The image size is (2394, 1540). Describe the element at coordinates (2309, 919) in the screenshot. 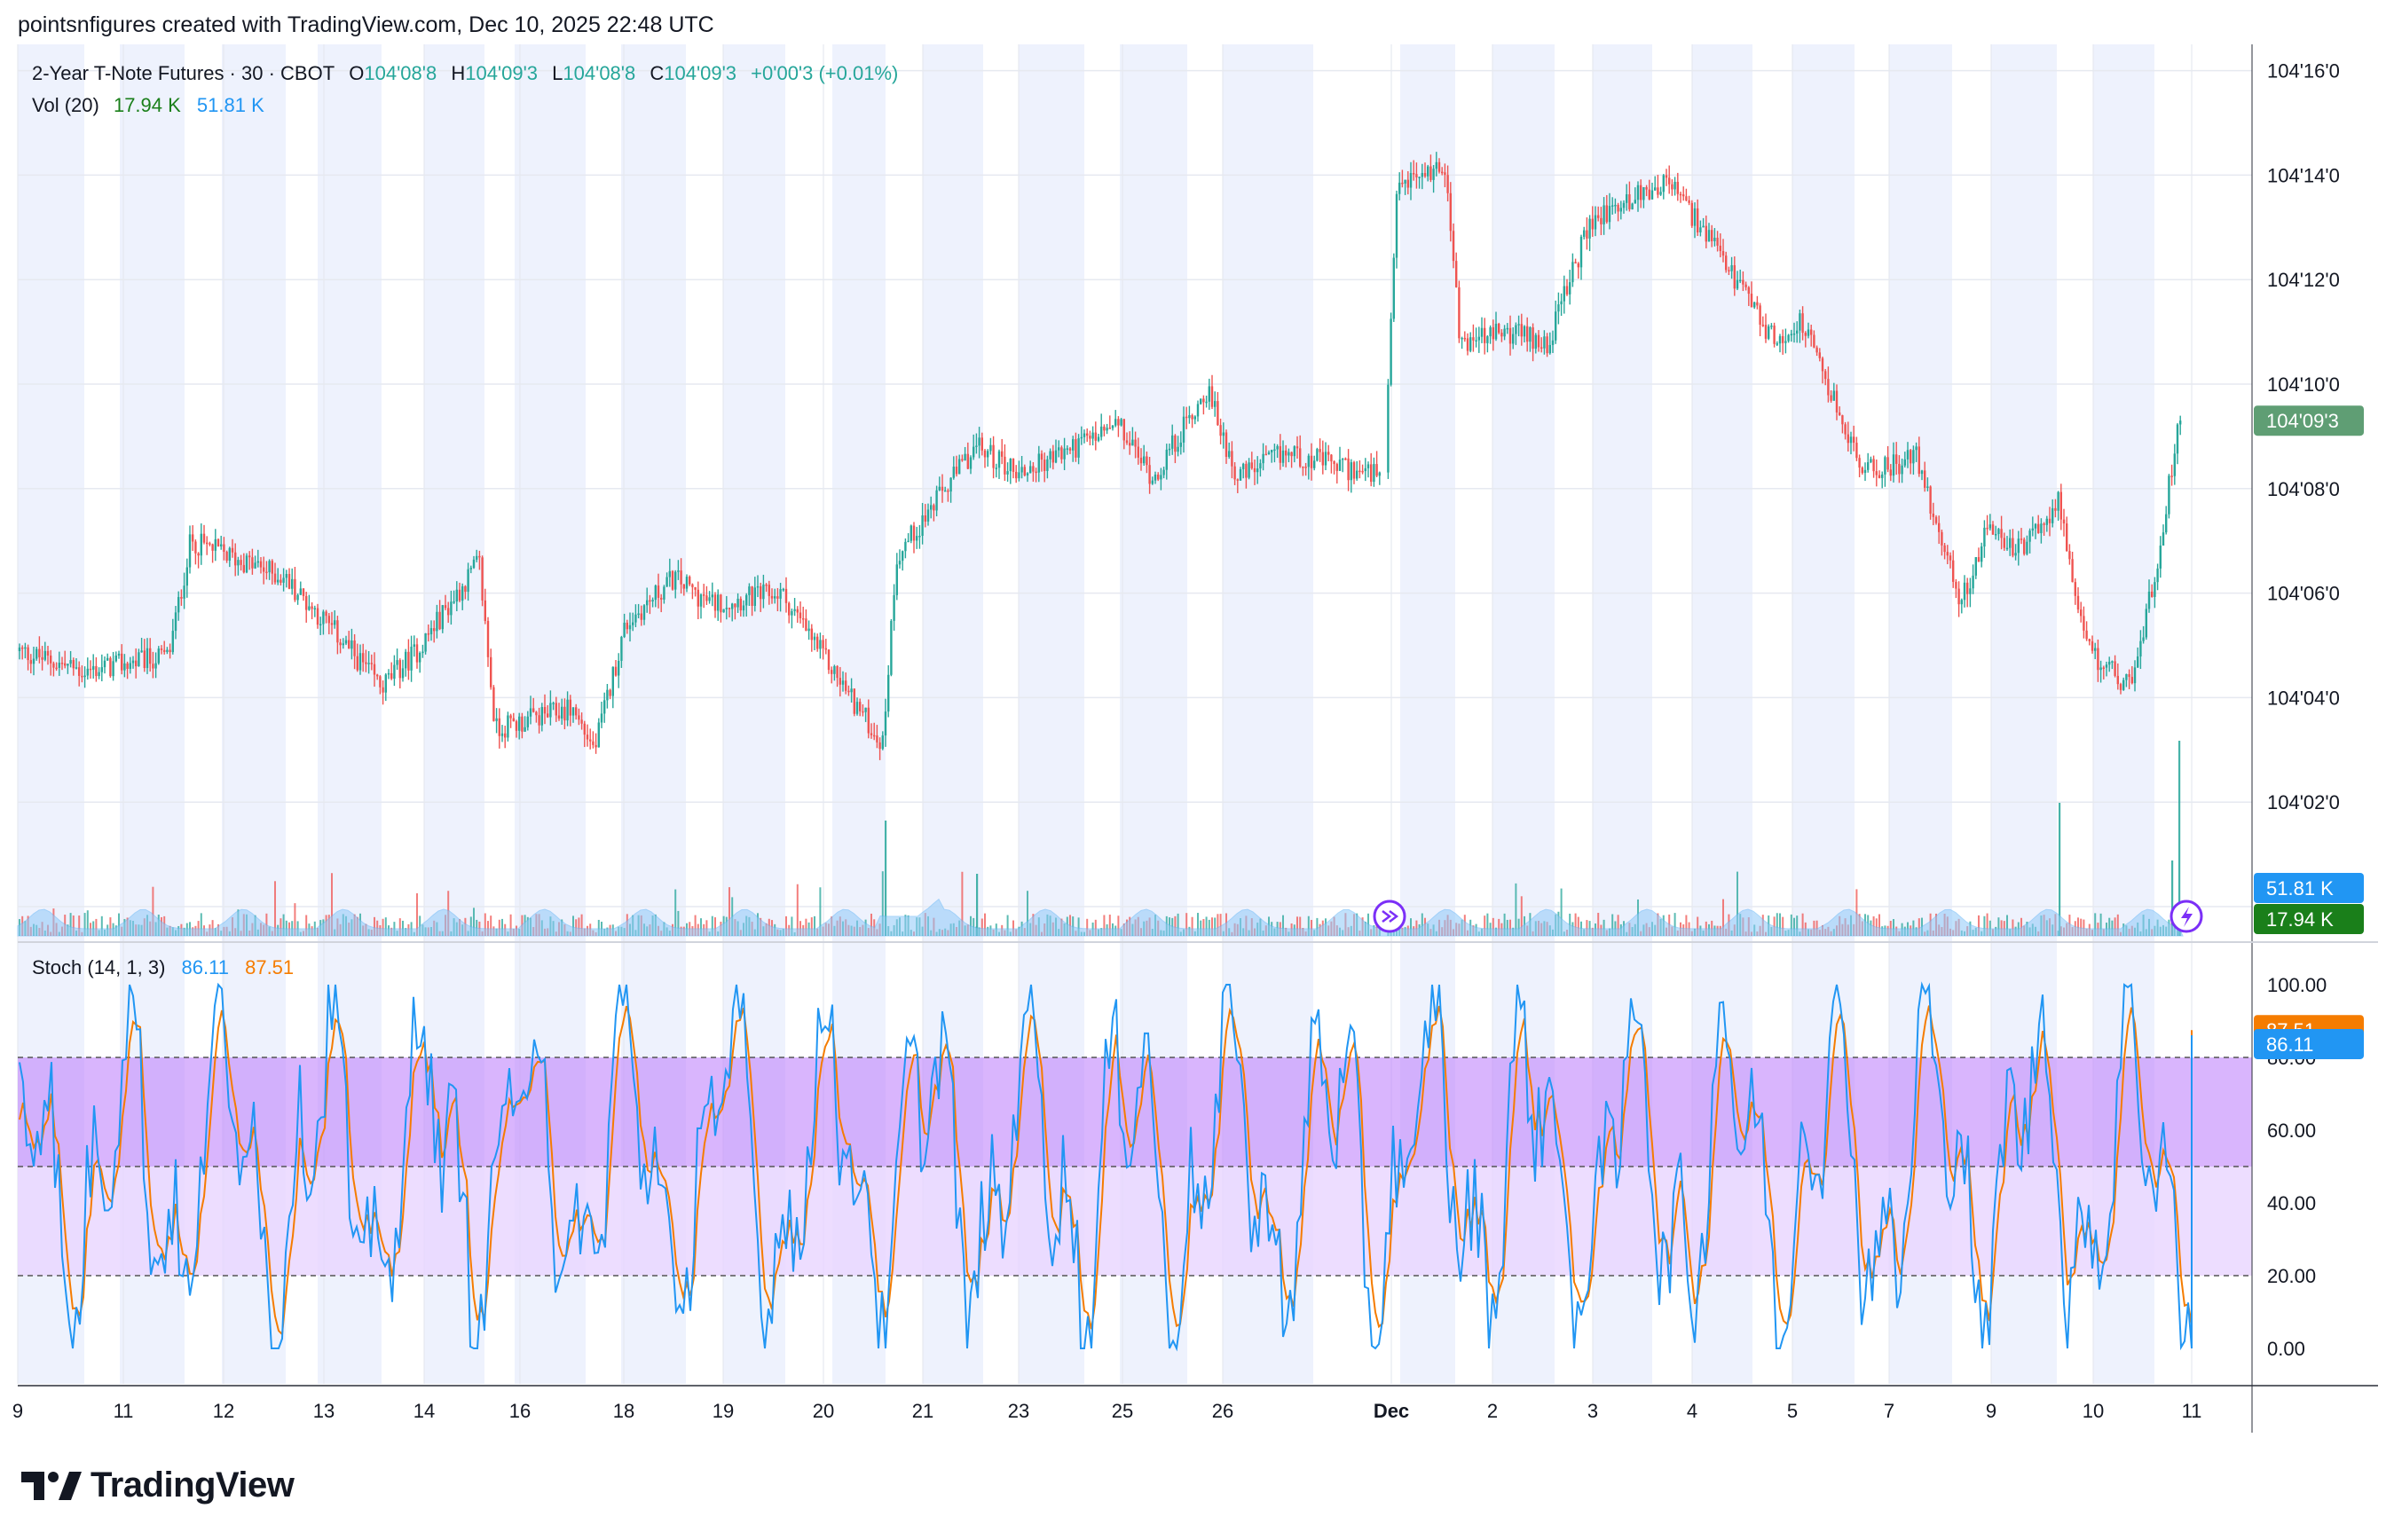

I see `volume-badge` at that location.